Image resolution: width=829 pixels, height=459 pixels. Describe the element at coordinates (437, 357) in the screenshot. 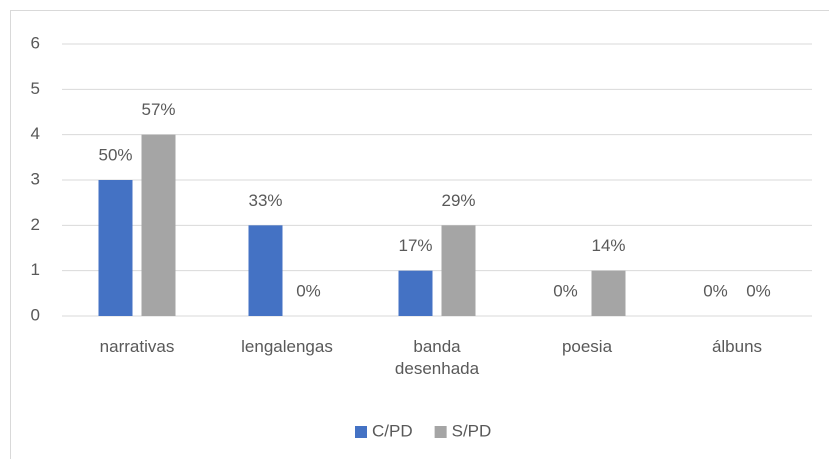

I see `x-tick-label: banda desenhada` at that location.